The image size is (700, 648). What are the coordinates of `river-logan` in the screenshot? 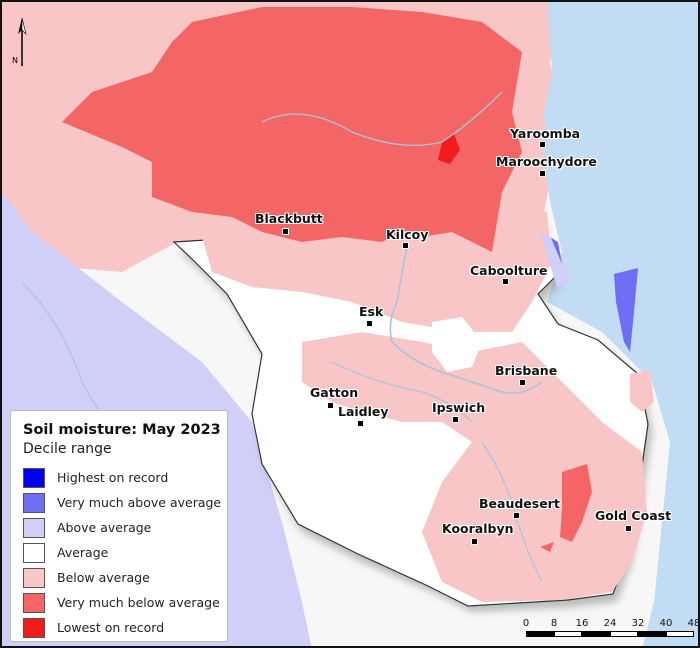 It's located at (512, 512).